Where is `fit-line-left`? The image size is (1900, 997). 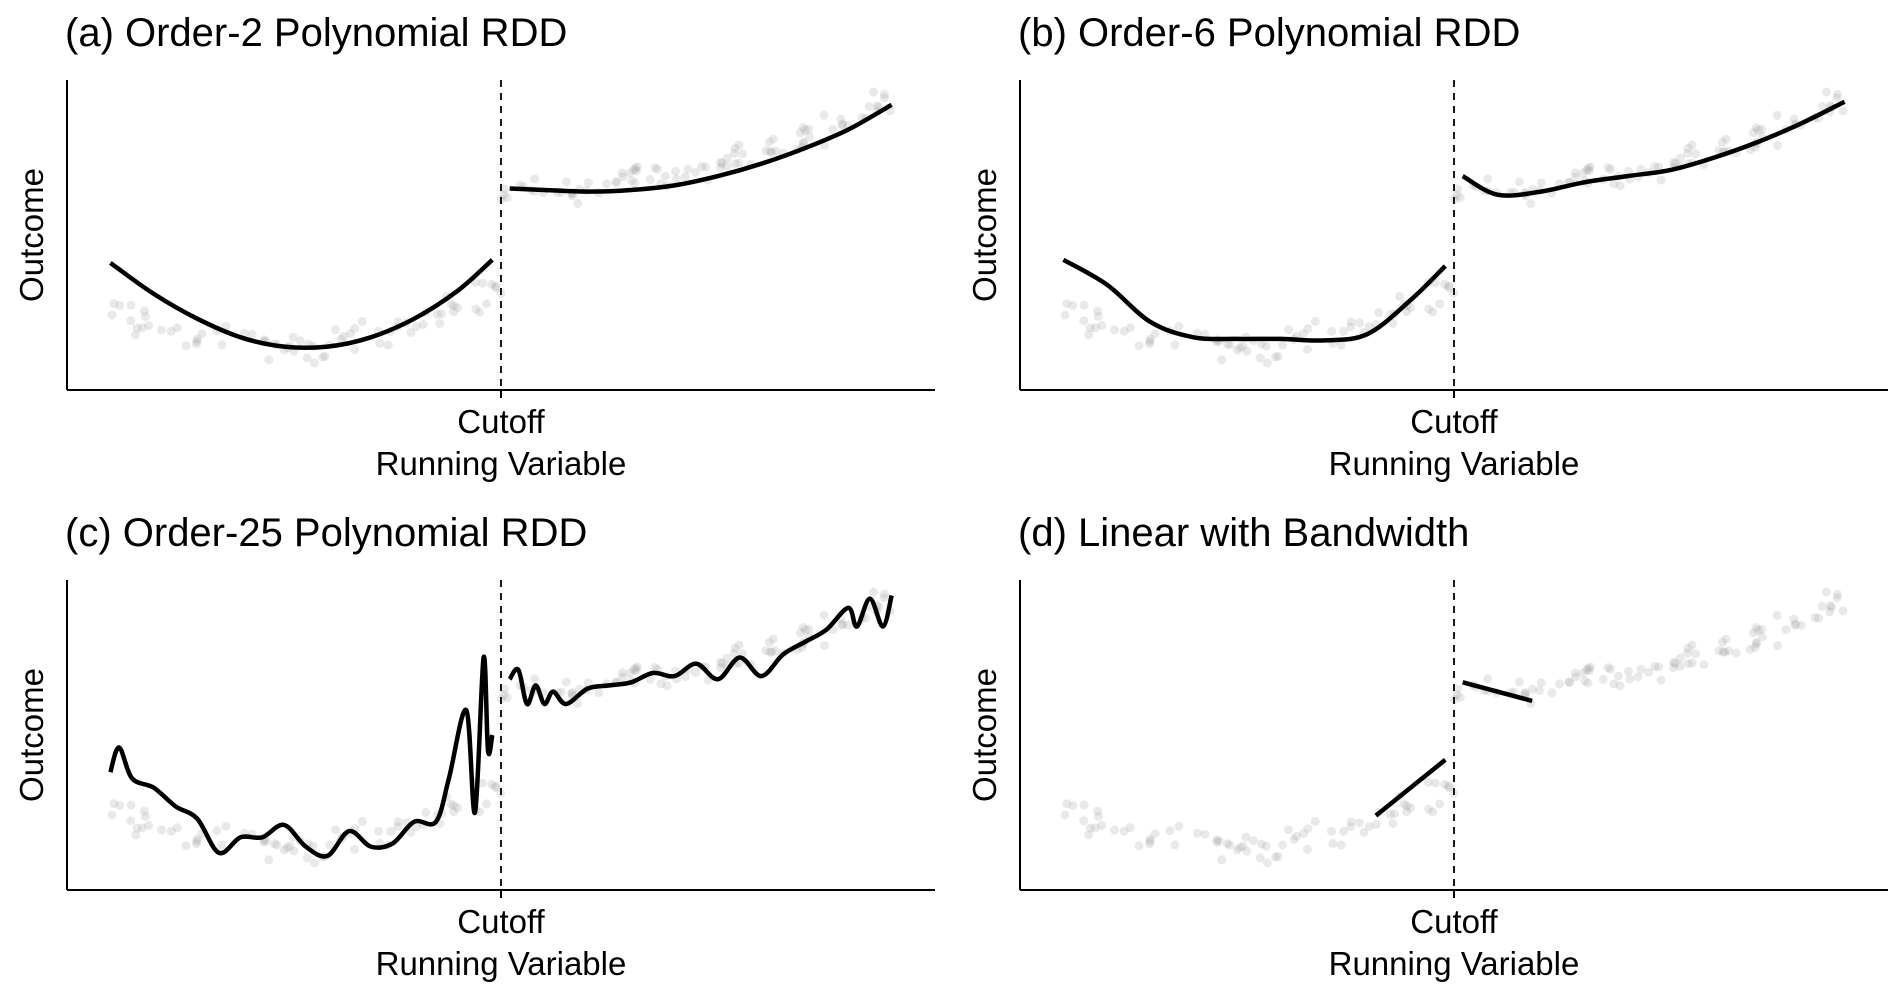 fit-line-left is located at coordinates (1254, 300).